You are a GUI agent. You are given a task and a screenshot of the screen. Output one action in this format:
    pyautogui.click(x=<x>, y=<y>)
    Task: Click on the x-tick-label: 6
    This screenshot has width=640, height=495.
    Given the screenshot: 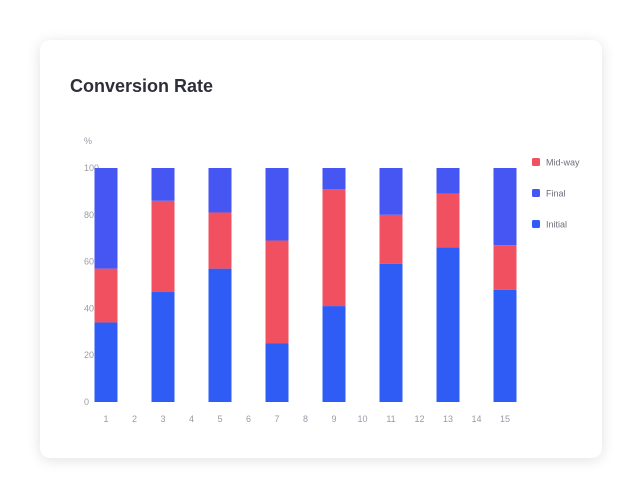 What is the action you would take?
    pyautogui.click(x=248, y=419)
    